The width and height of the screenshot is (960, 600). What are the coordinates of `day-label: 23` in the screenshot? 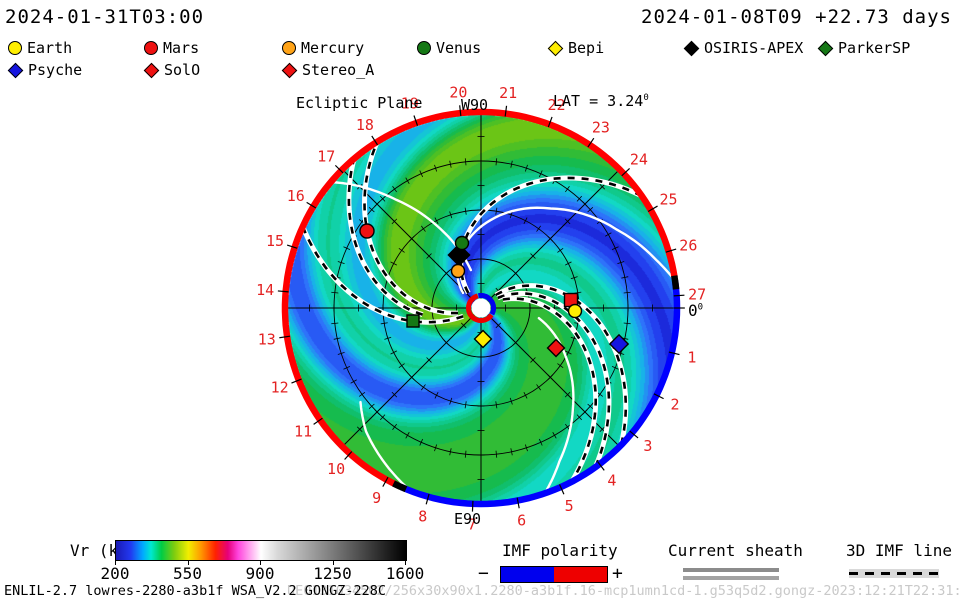 It's located at (601, 128).